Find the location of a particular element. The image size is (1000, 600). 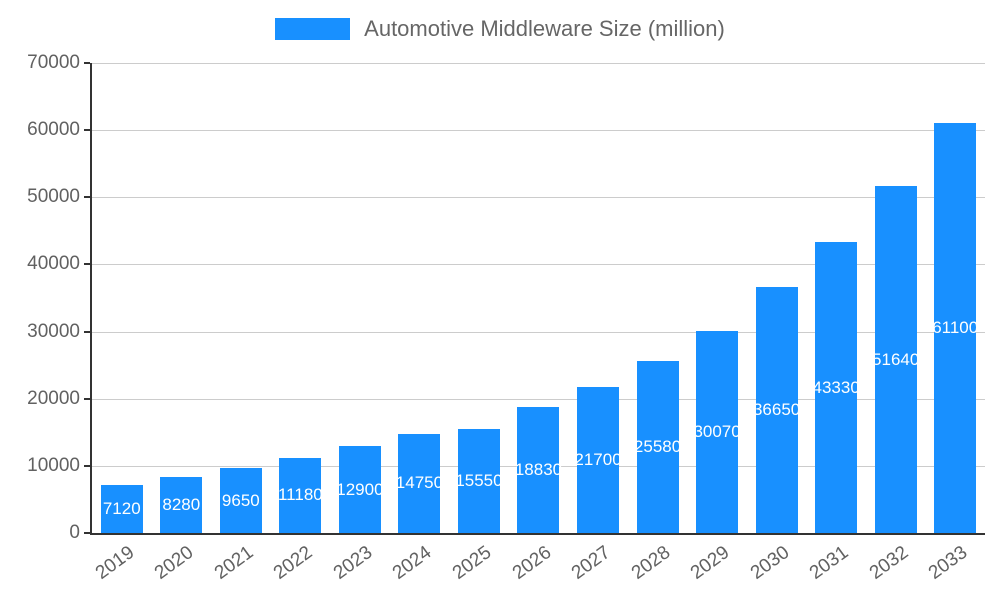

bar-2029: 30070 is located at coordinates (717, 432).